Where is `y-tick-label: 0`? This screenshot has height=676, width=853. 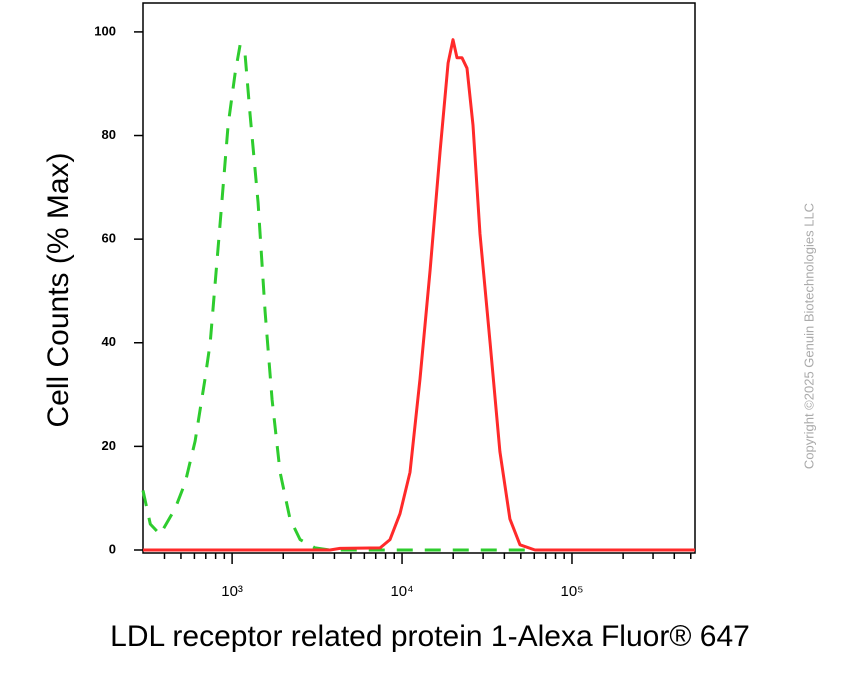 y-tick-label: 0 is located at coordinates (112, 548).